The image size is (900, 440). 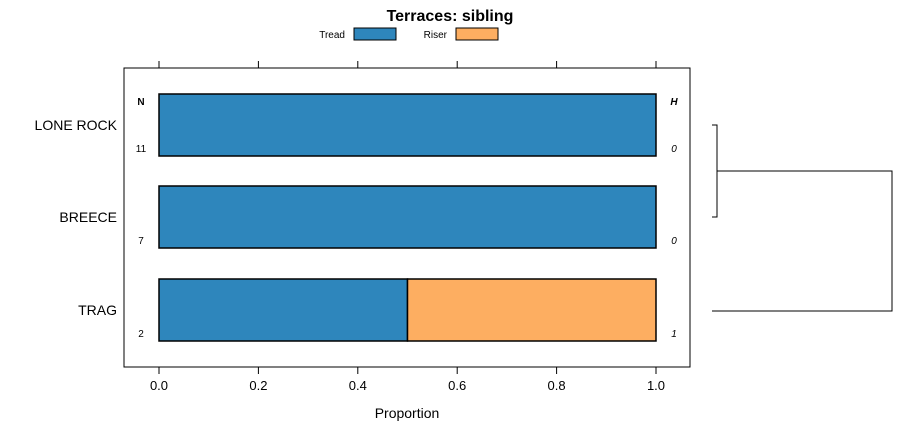 What do you see at coordinates (407, 413) in the screenshot?
I see `x-axis-title: Proportion` at bounding box center [407, 413].